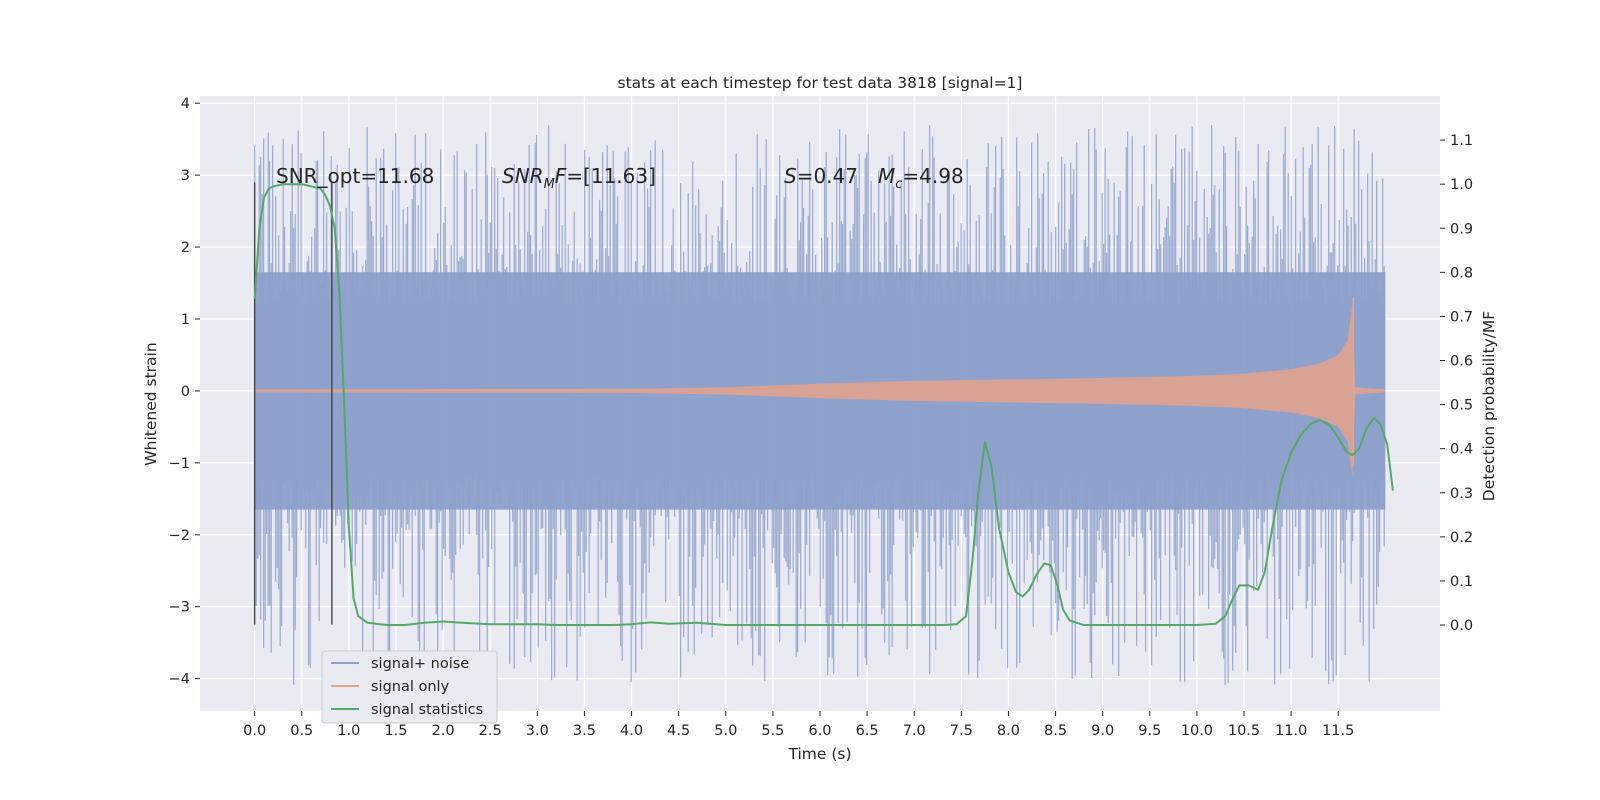 The height and width of the screenshot is (800, 1600). Describe the element at coordinates (1456, 383) in the screenshot. I see `y-right-axis-ticks: 1.1 1.0 0.9 0.8 0.7 0.6 0.5 0.4 0.3 0.2 0.1 0.0` at that location.